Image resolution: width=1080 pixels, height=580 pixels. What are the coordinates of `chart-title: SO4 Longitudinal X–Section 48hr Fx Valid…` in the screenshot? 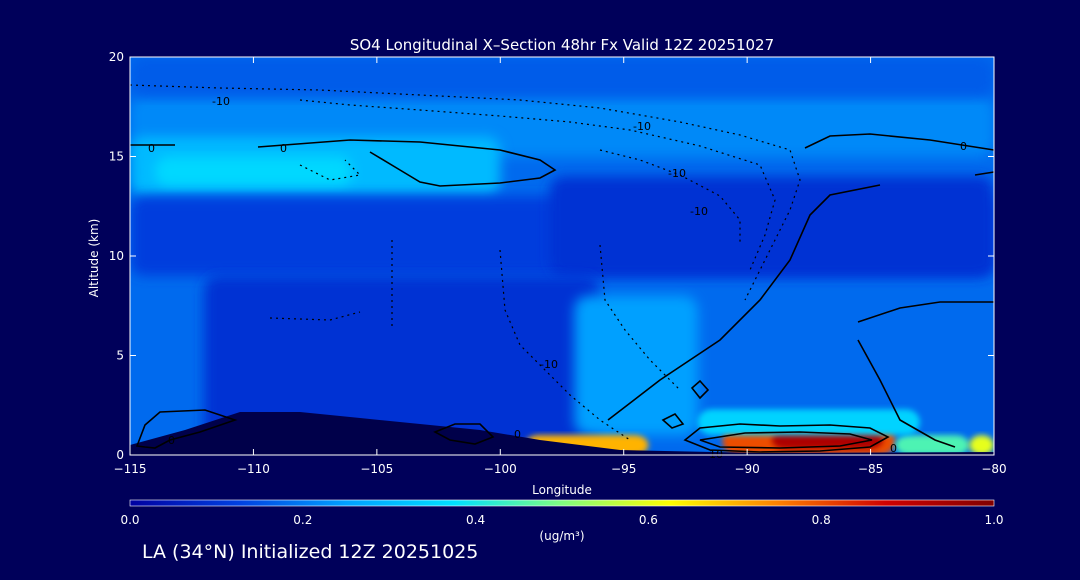 It's located at (562, 45).